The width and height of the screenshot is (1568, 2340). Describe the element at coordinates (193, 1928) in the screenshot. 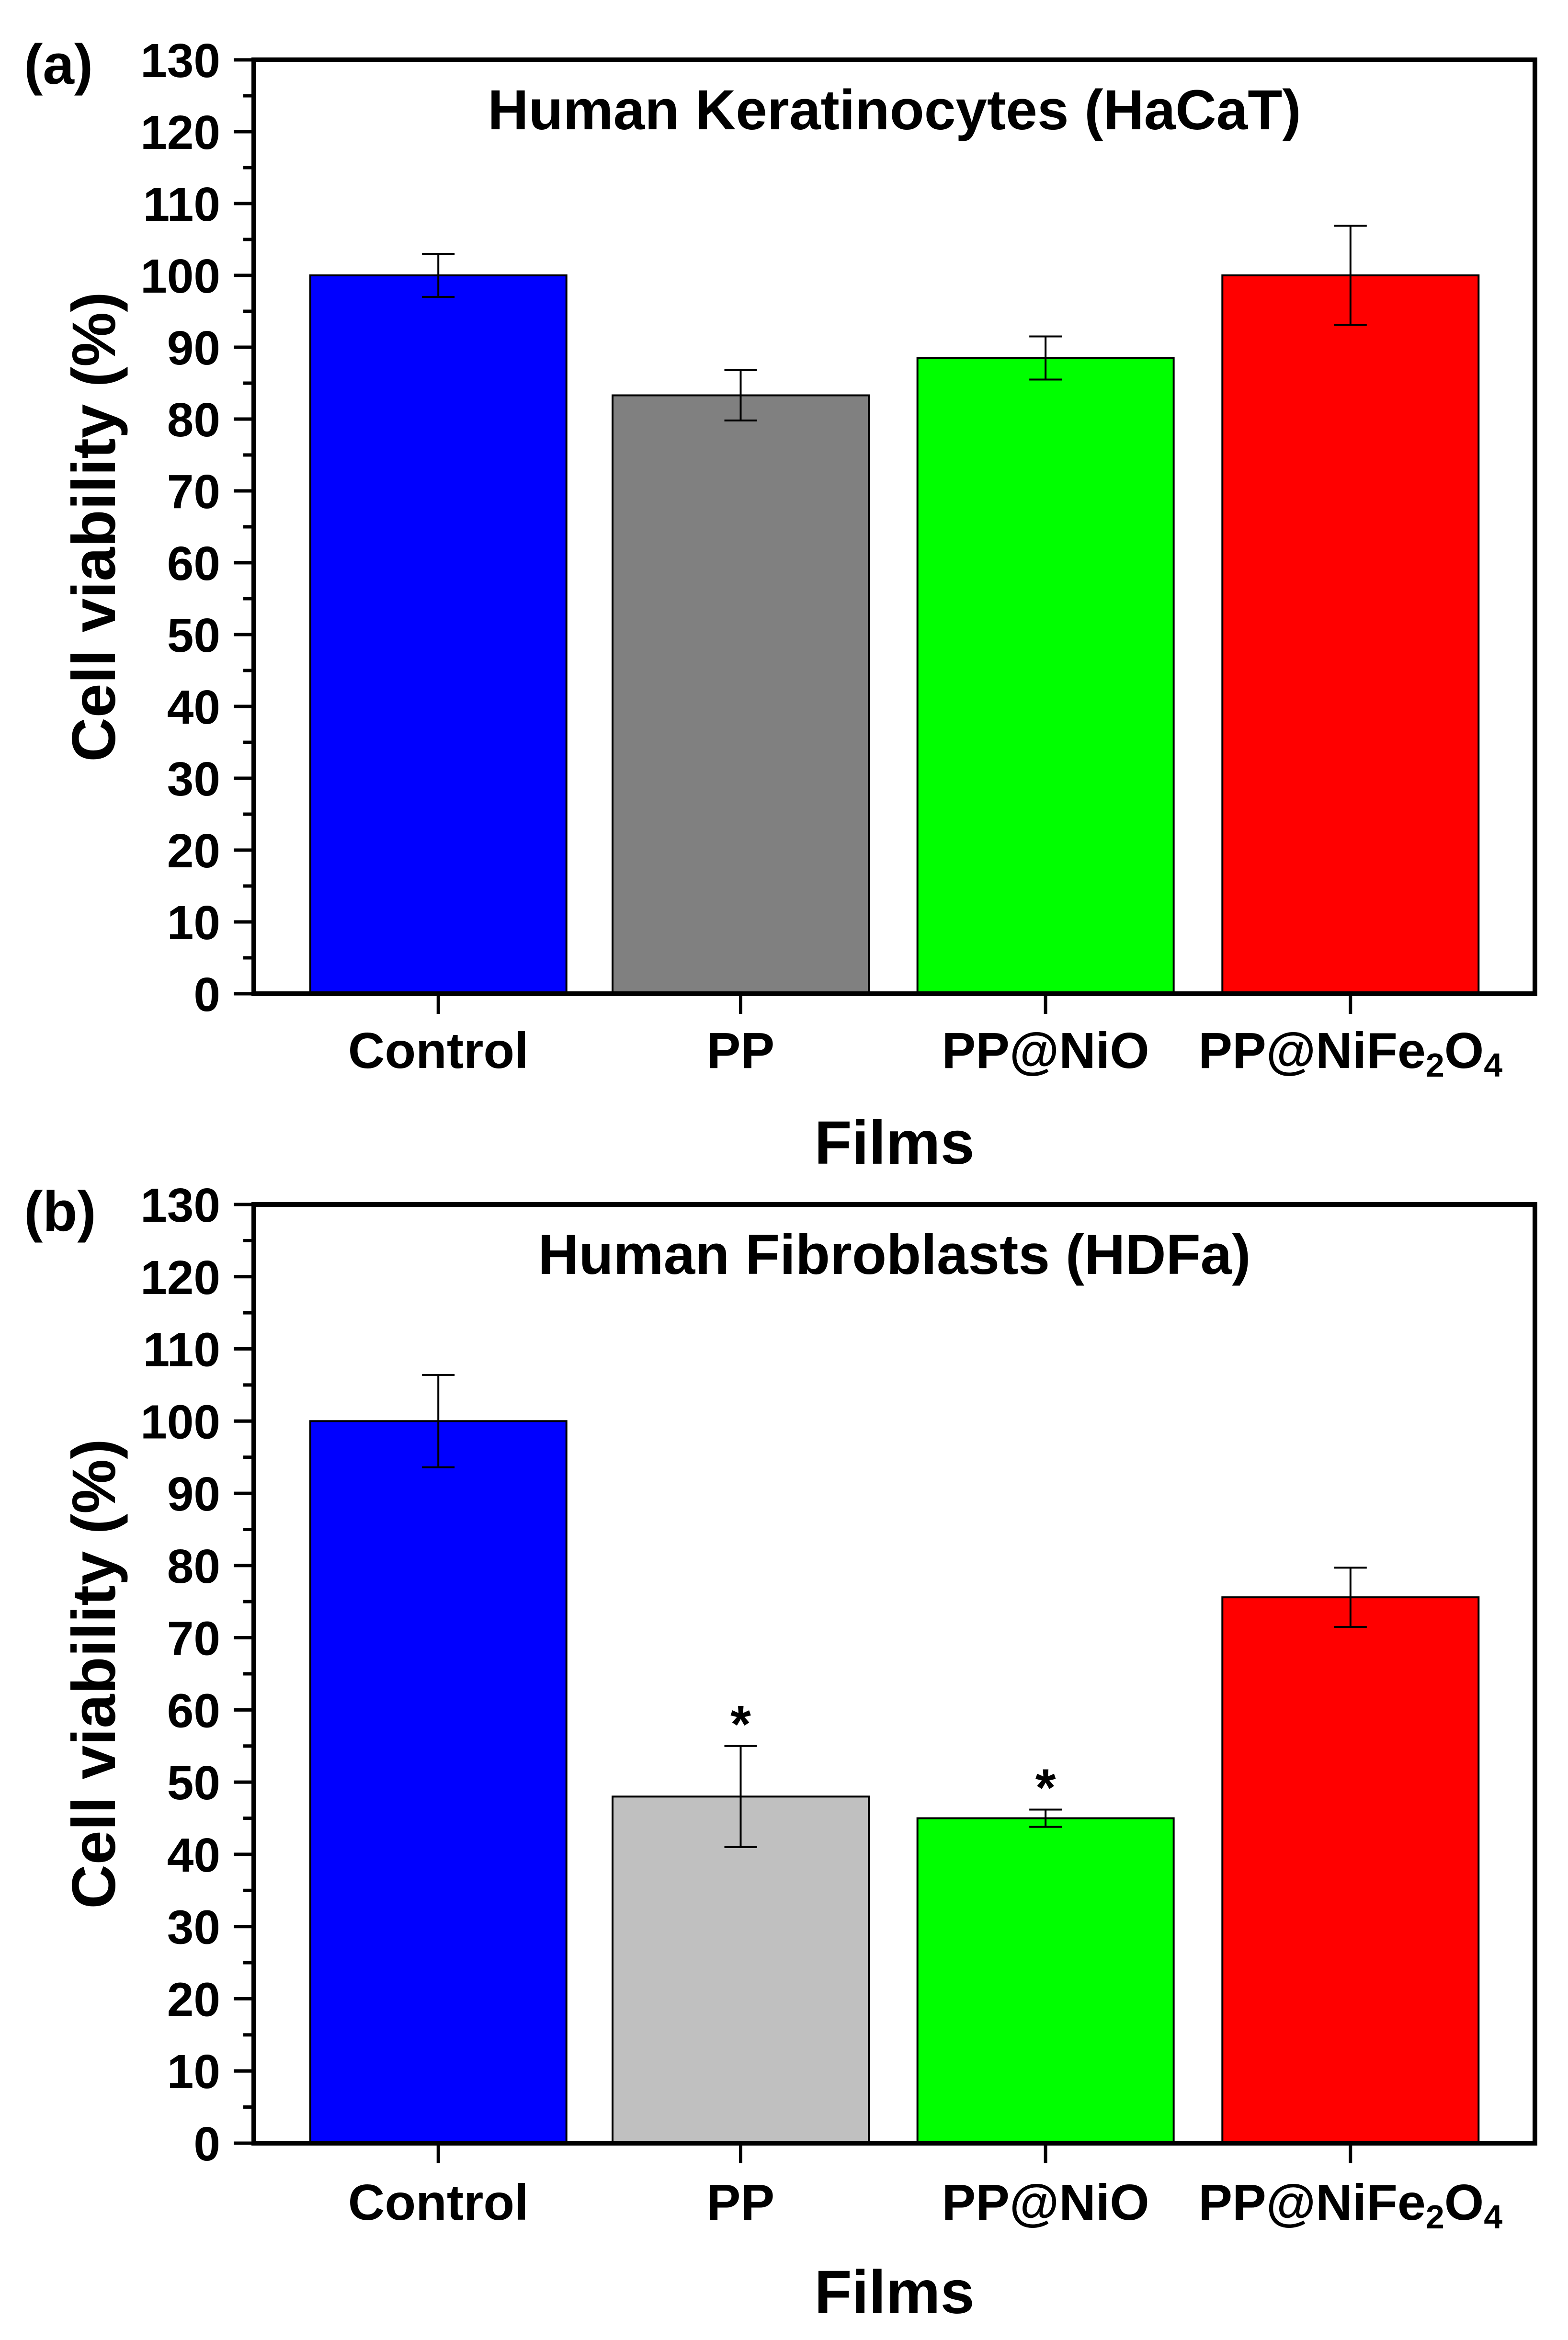

I see `panel-b-y-tick-label-30: 30` at that location.